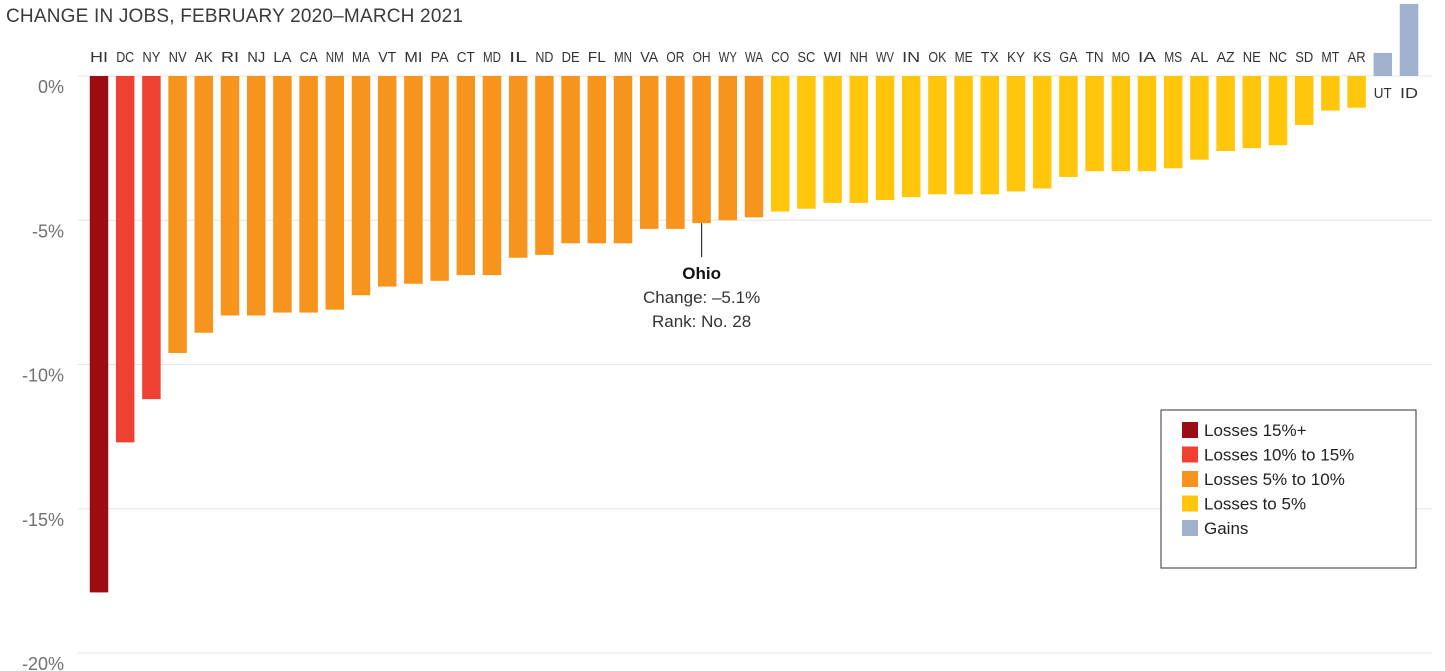 The height and width of the screenshot is (671, 1445). I want to click on legend-swatch-5to10, so click(1190, 479).